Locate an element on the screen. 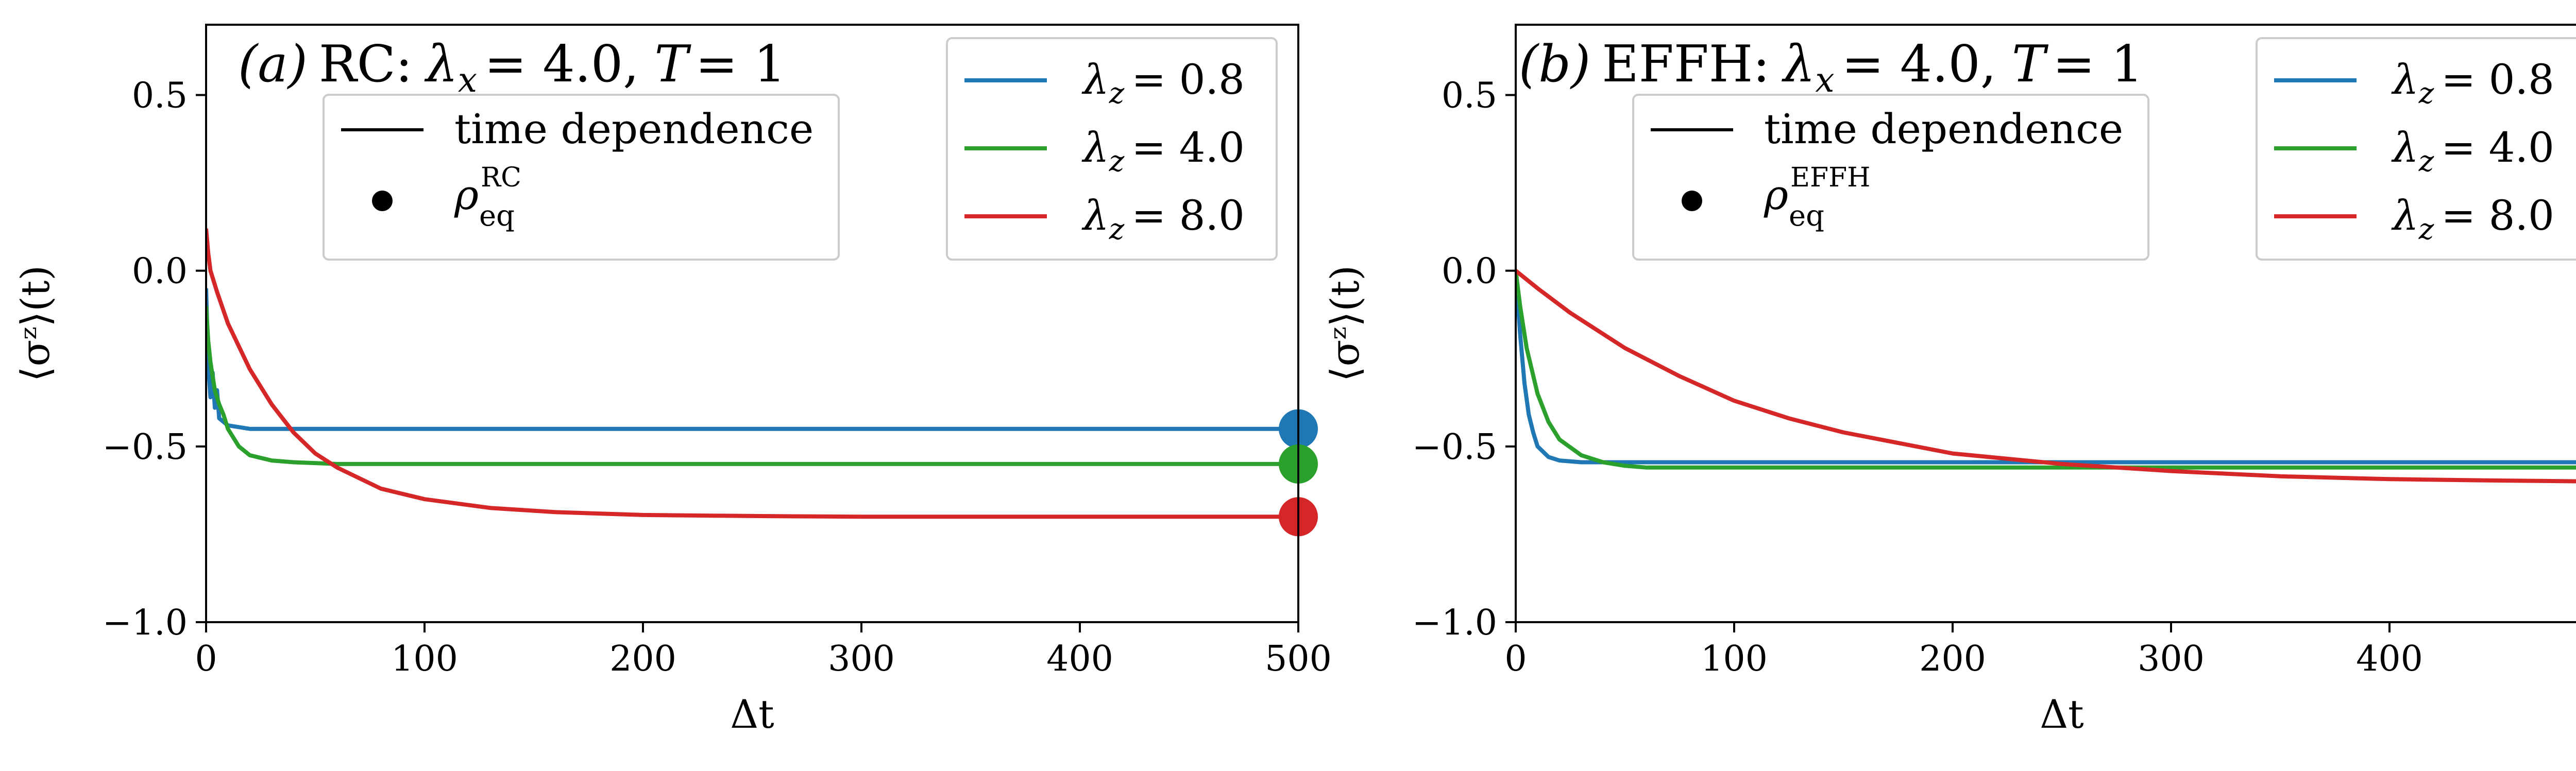  panel-title: (b) EFFH: λx = 4.0, T = 1 is located at coordinates (1831, 67).